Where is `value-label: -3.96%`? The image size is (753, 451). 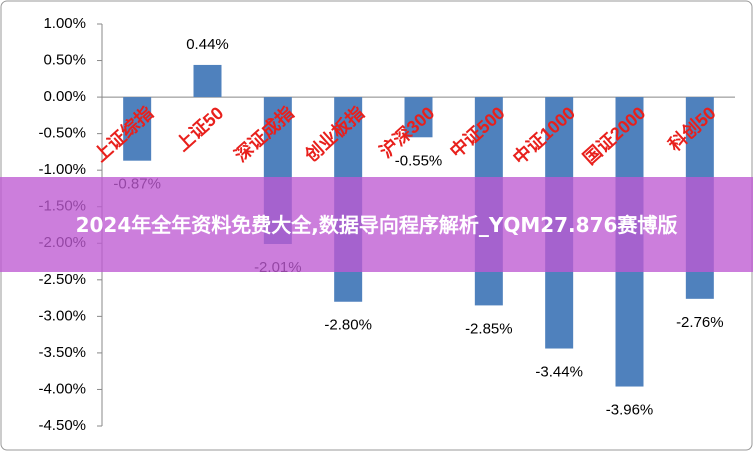
value-label: -3.96% is located at coordinates (630, 409).